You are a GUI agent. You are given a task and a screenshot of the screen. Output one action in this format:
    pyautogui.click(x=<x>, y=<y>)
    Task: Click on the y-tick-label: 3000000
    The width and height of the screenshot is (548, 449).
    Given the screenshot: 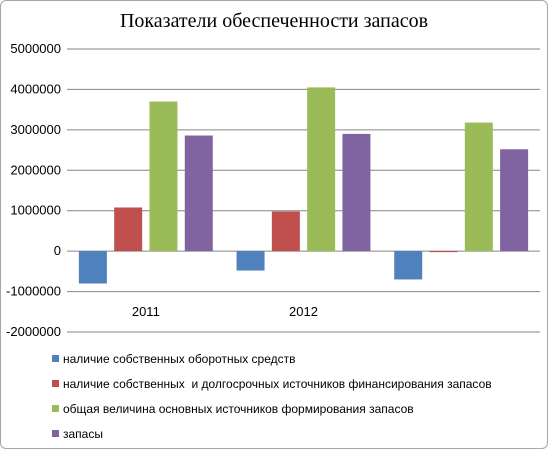 What is the action you would take?
    pyautogui.click(x=35, y=129)
    